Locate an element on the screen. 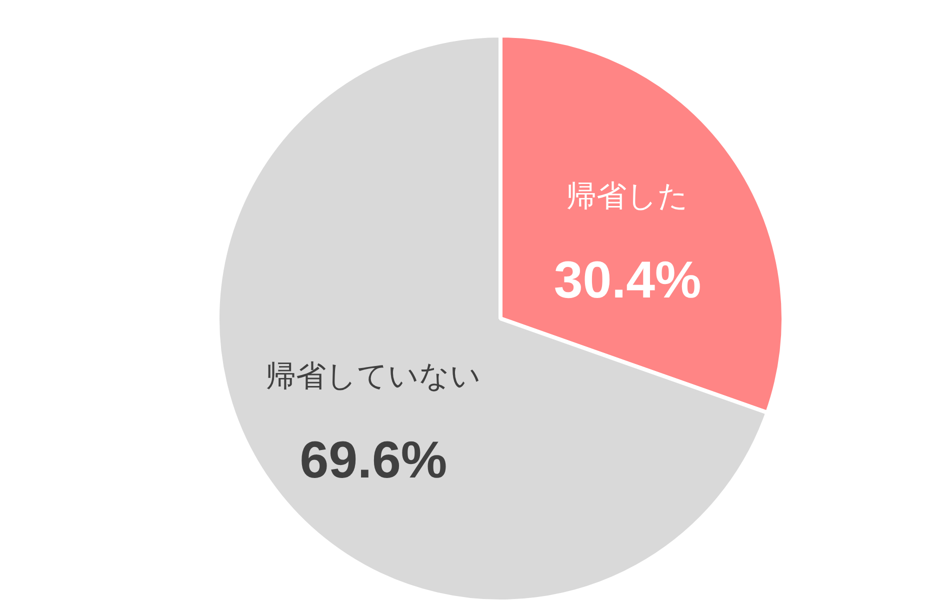  data-label: 30.4% is located at coordinates (628, 281).